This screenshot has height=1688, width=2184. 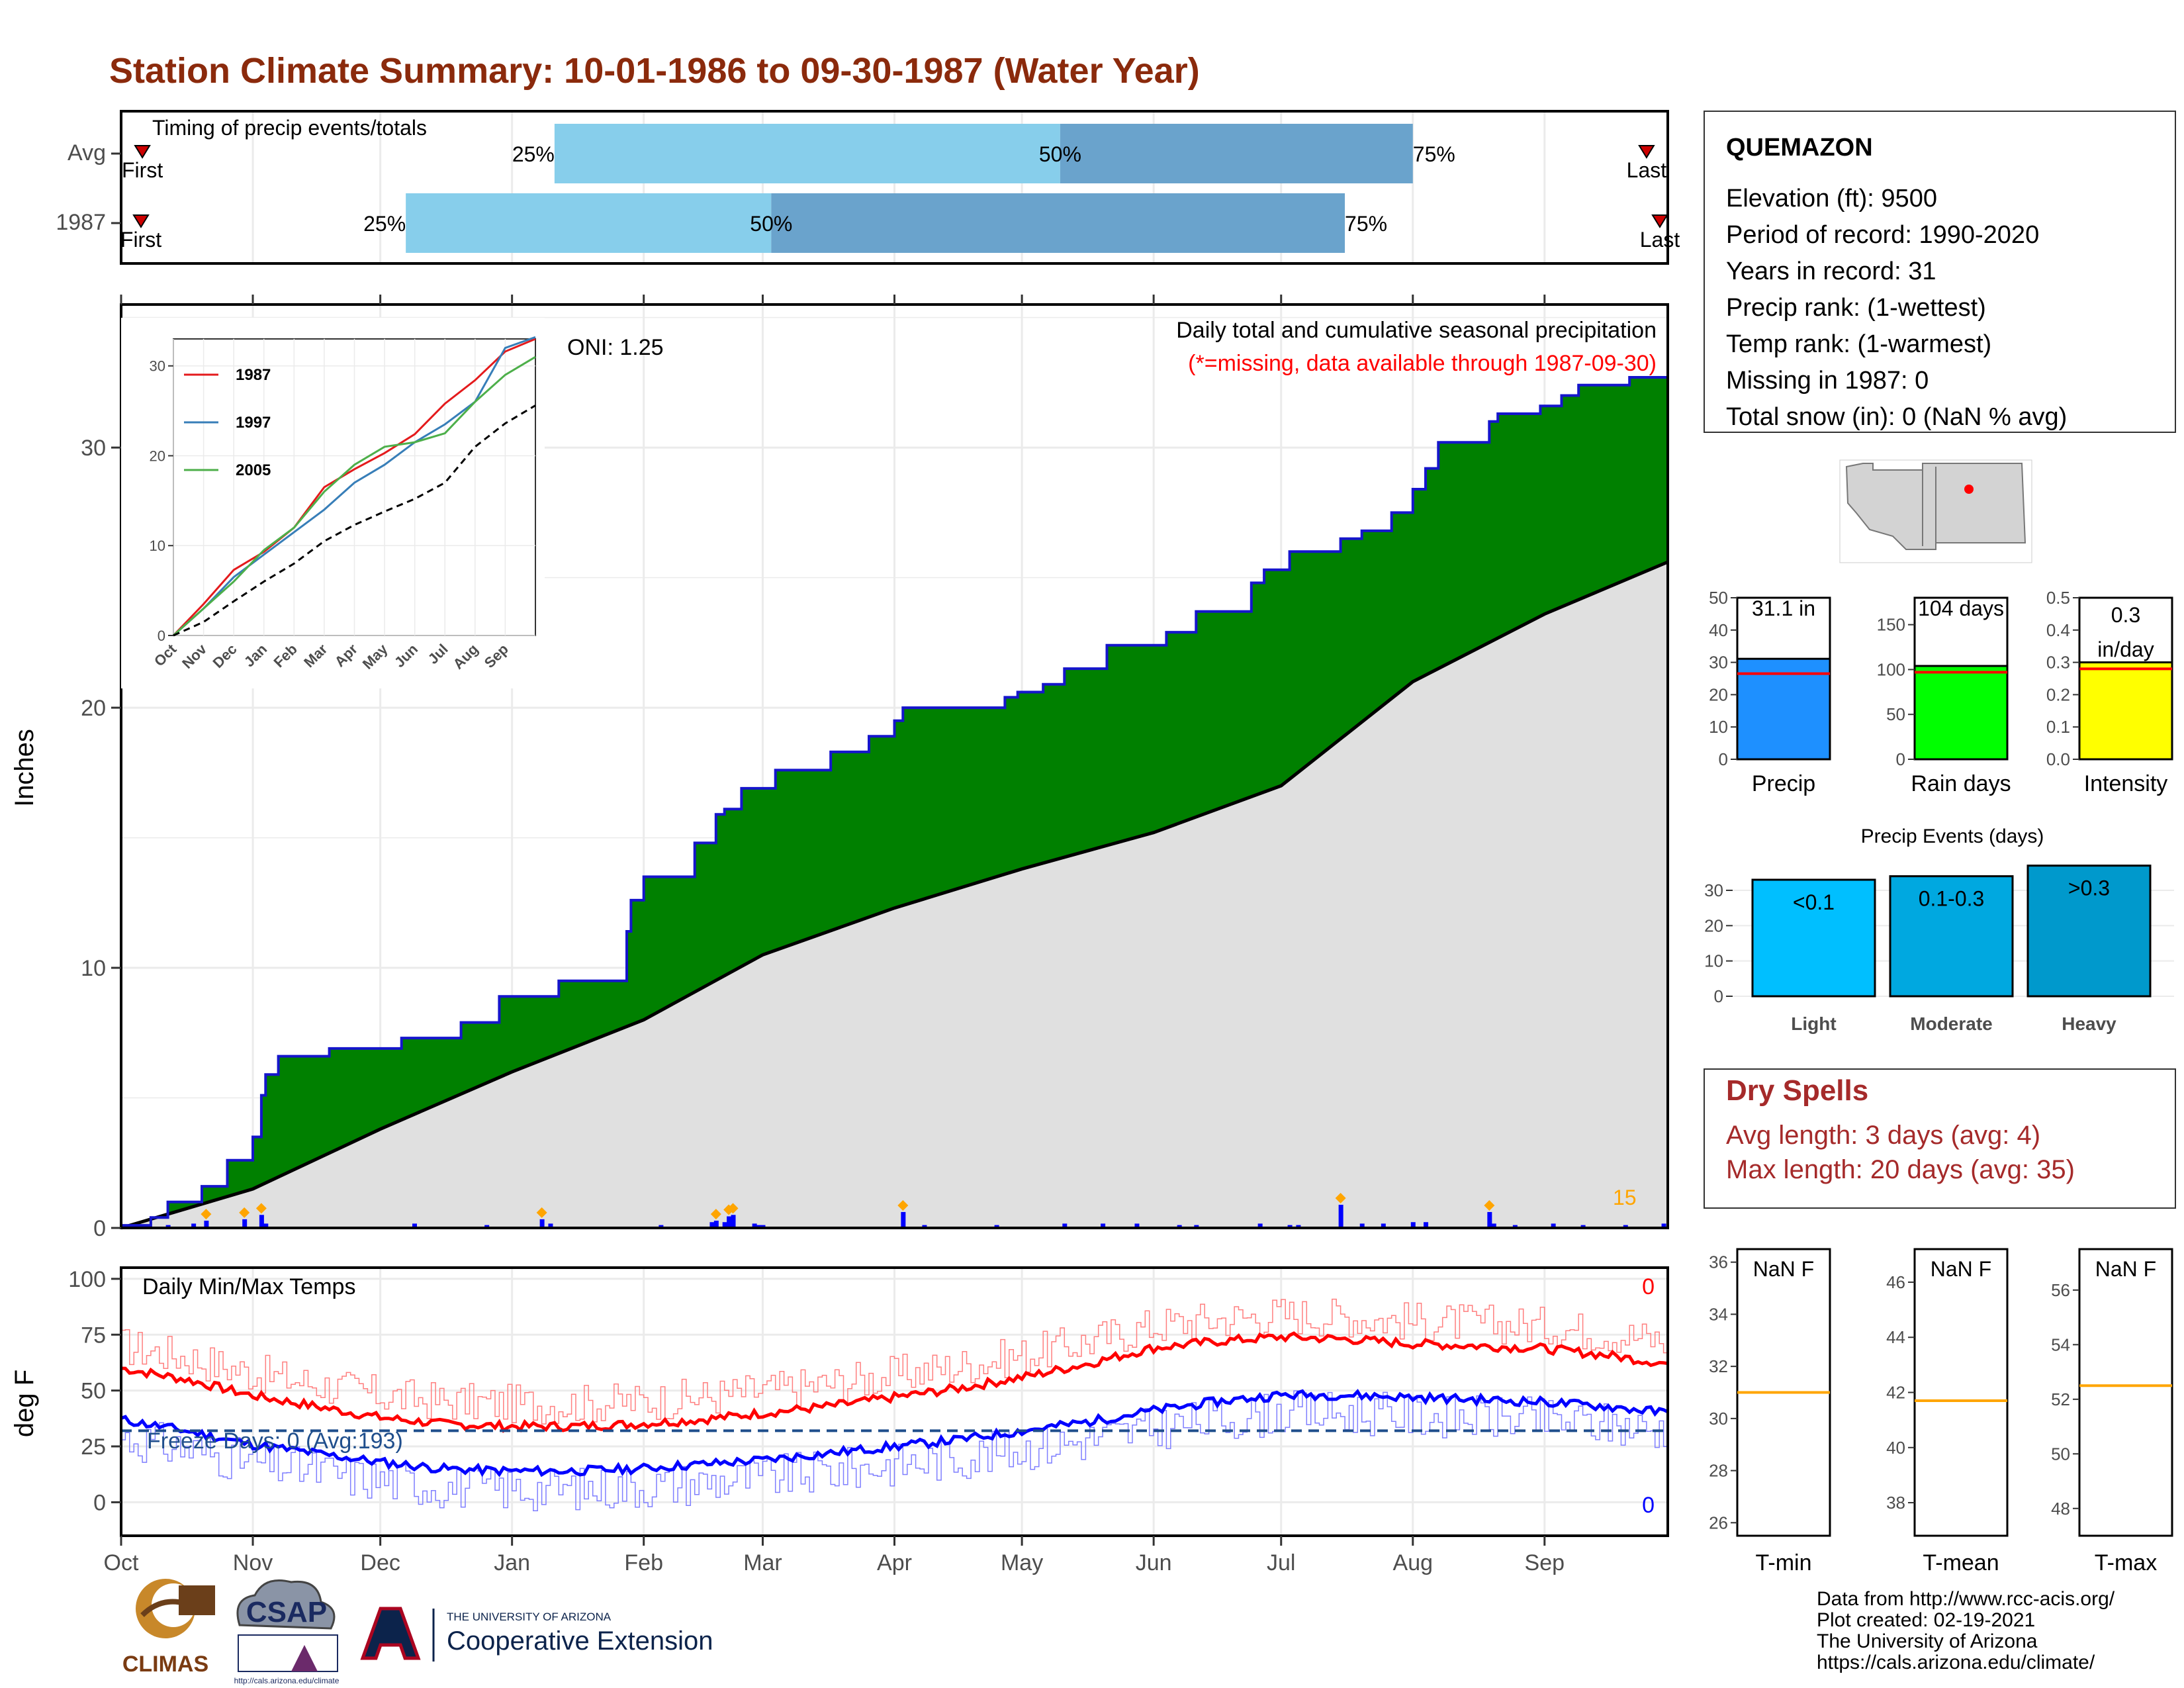 I want to click on events-y-tick-label: 10, so click(x=1713, y=961).